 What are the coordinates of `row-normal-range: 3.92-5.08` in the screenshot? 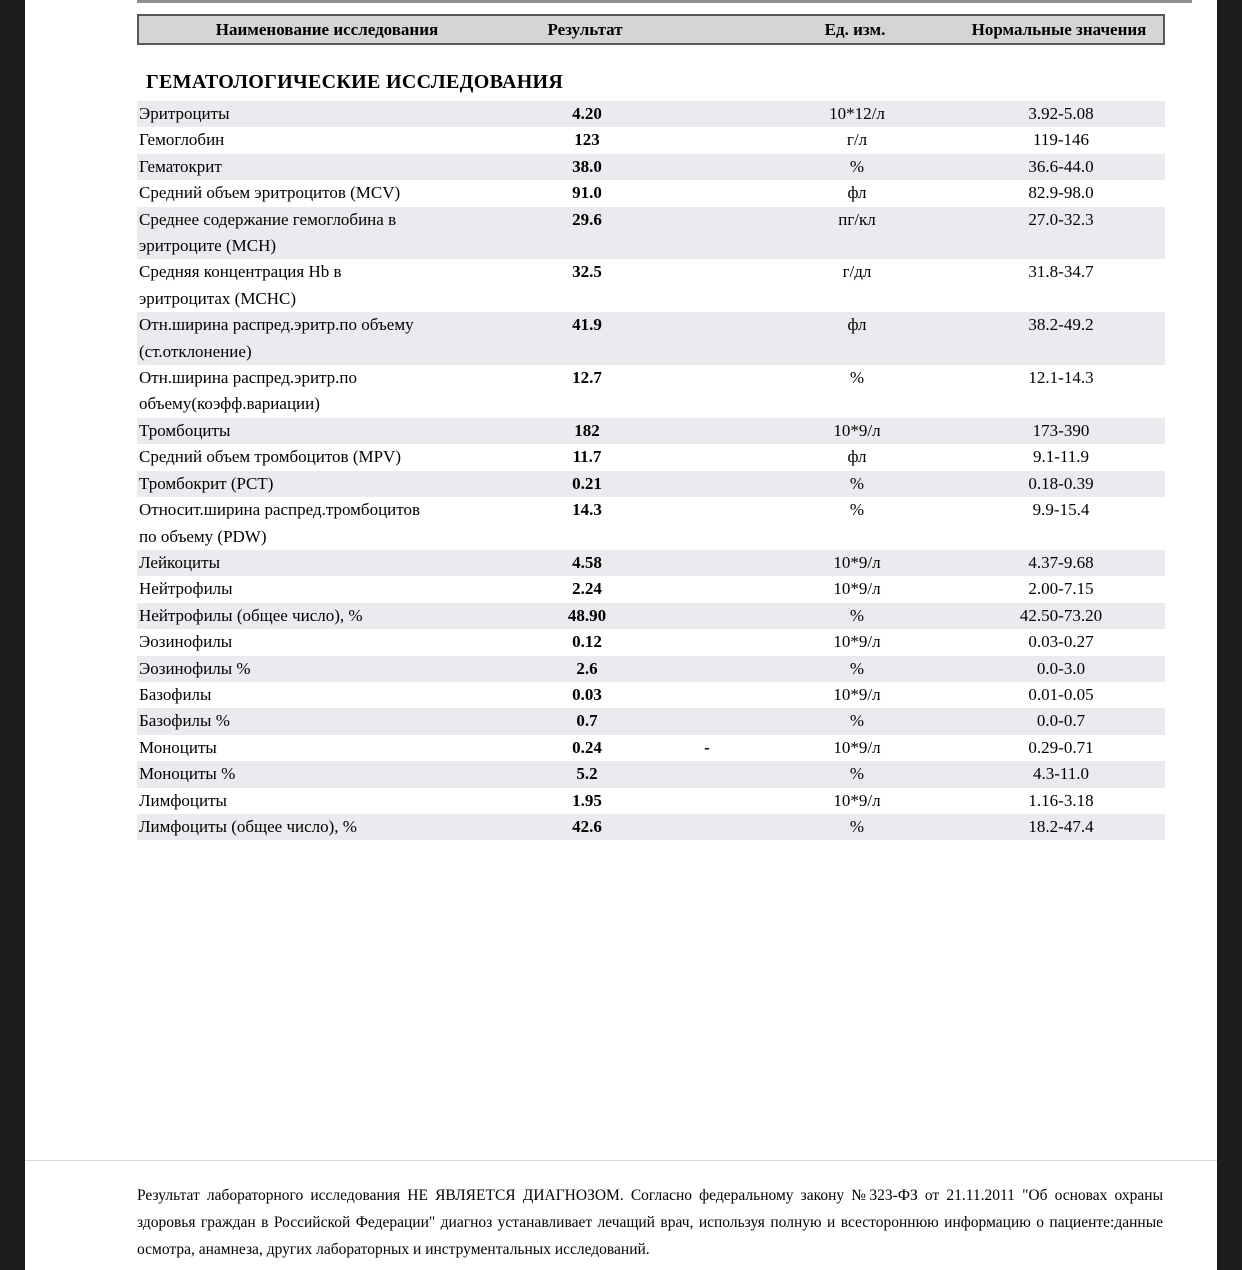 It's located at (1061, 113).